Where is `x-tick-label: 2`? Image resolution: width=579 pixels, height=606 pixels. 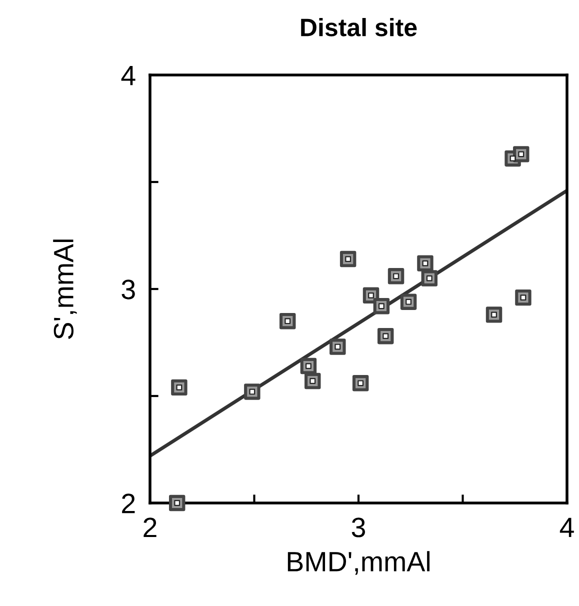 x-tick-label: 2 is located at coordinates (150, 528).